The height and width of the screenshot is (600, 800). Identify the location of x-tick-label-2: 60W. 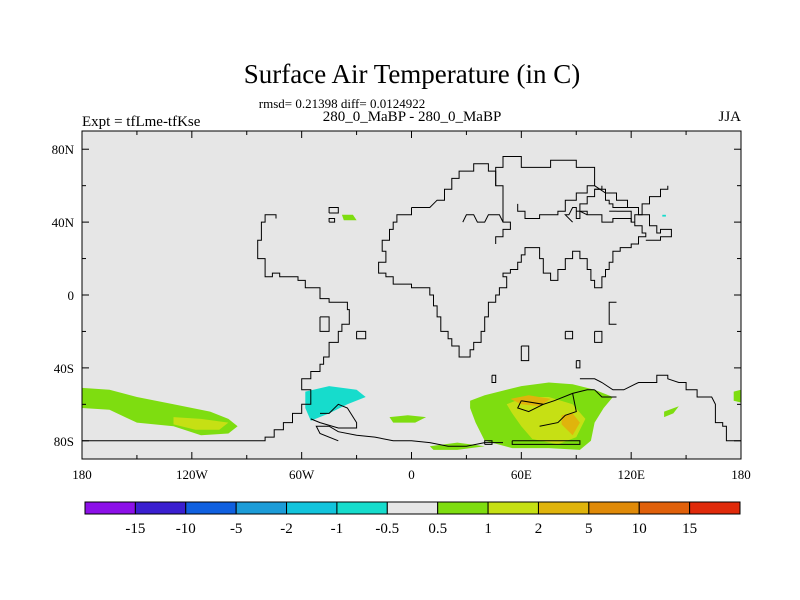
(302, 474).